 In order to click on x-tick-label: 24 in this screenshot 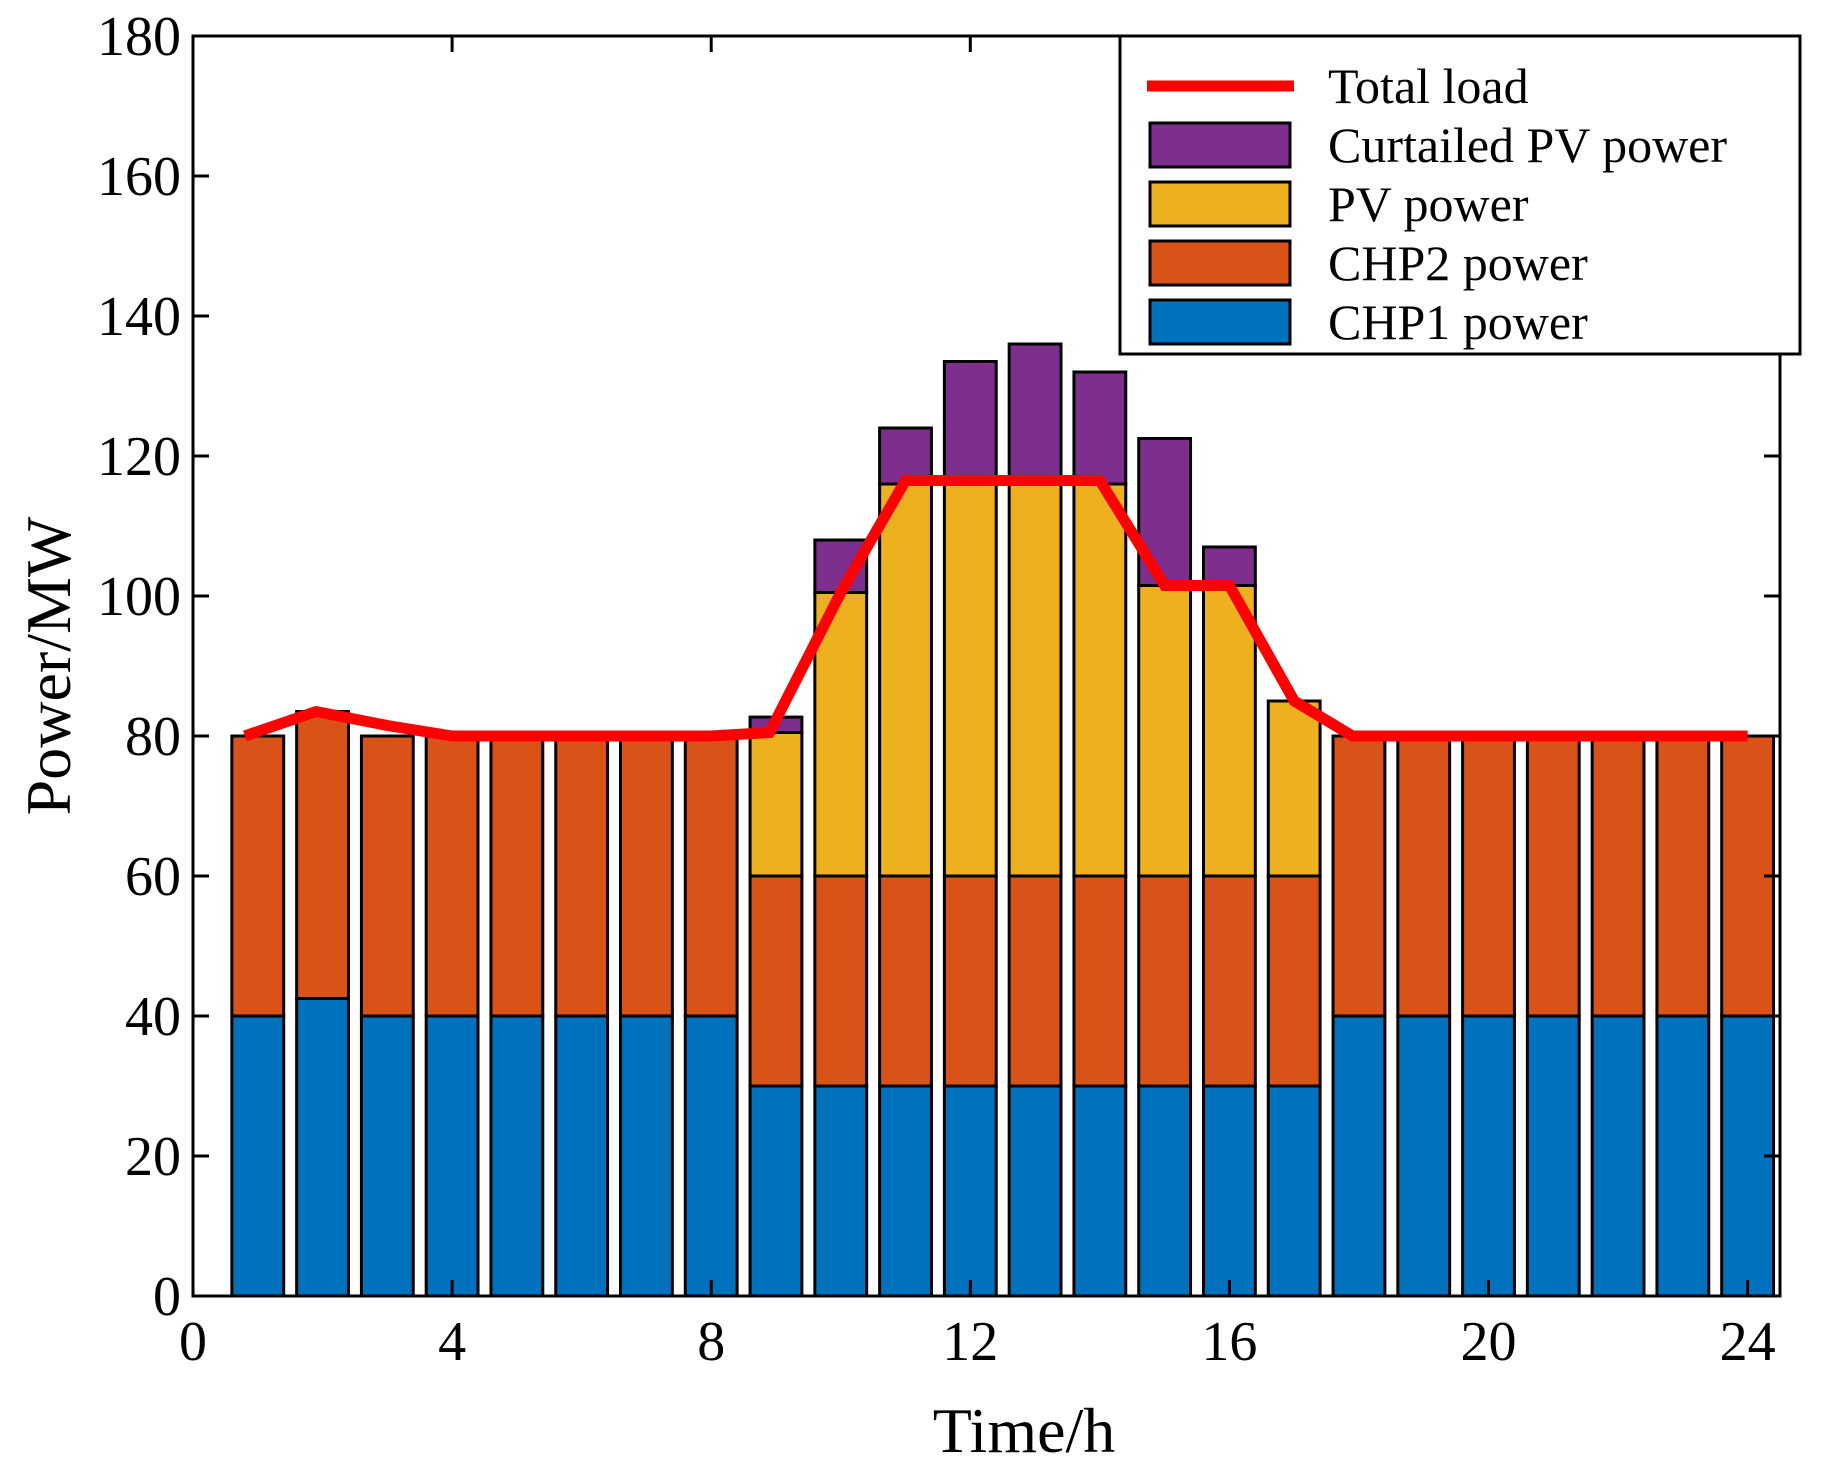, I will do `click(1748, 1342)`.